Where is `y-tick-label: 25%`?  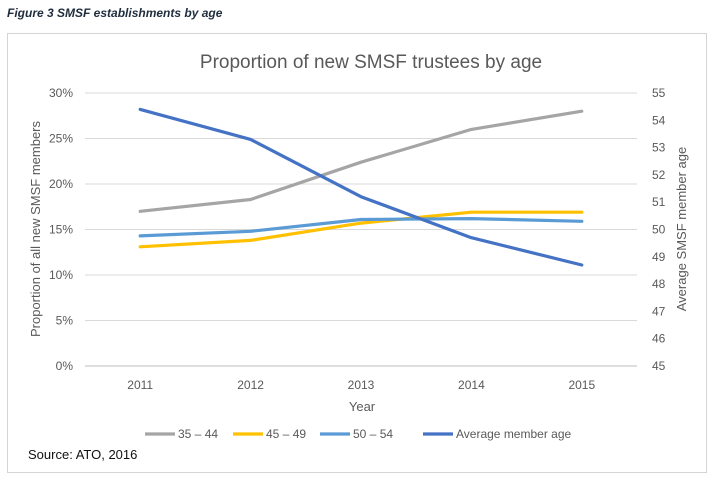
y-tick-label: 25% is located at coordinates (61, 139).